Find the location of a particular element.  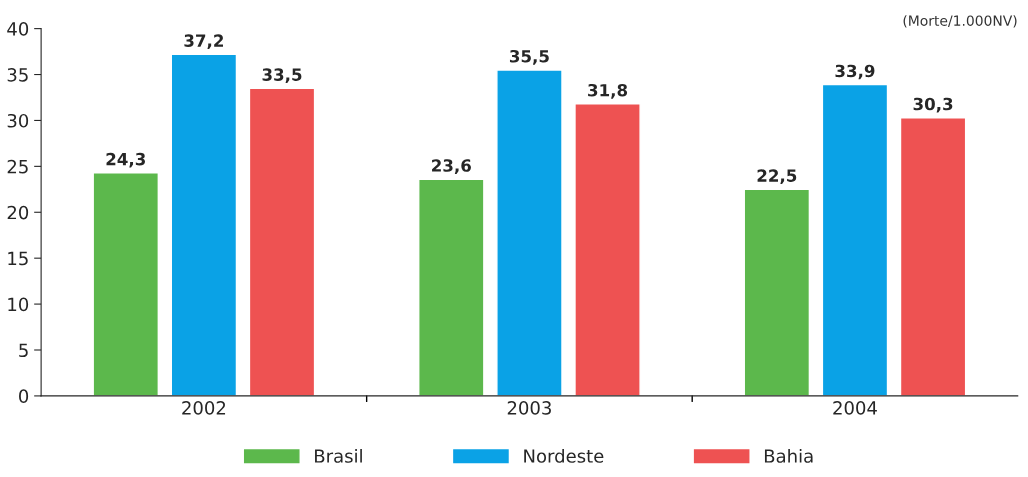

y-tick-label: 25 is located at coordinates (17, 166).